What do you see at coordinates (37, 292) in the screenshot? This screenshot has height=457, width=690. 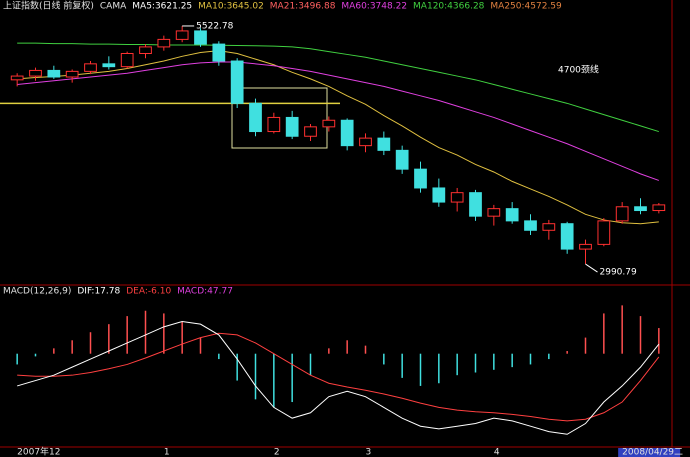 I see `header-text: MACD(12,26,9)` at bounding box center [37, 292].